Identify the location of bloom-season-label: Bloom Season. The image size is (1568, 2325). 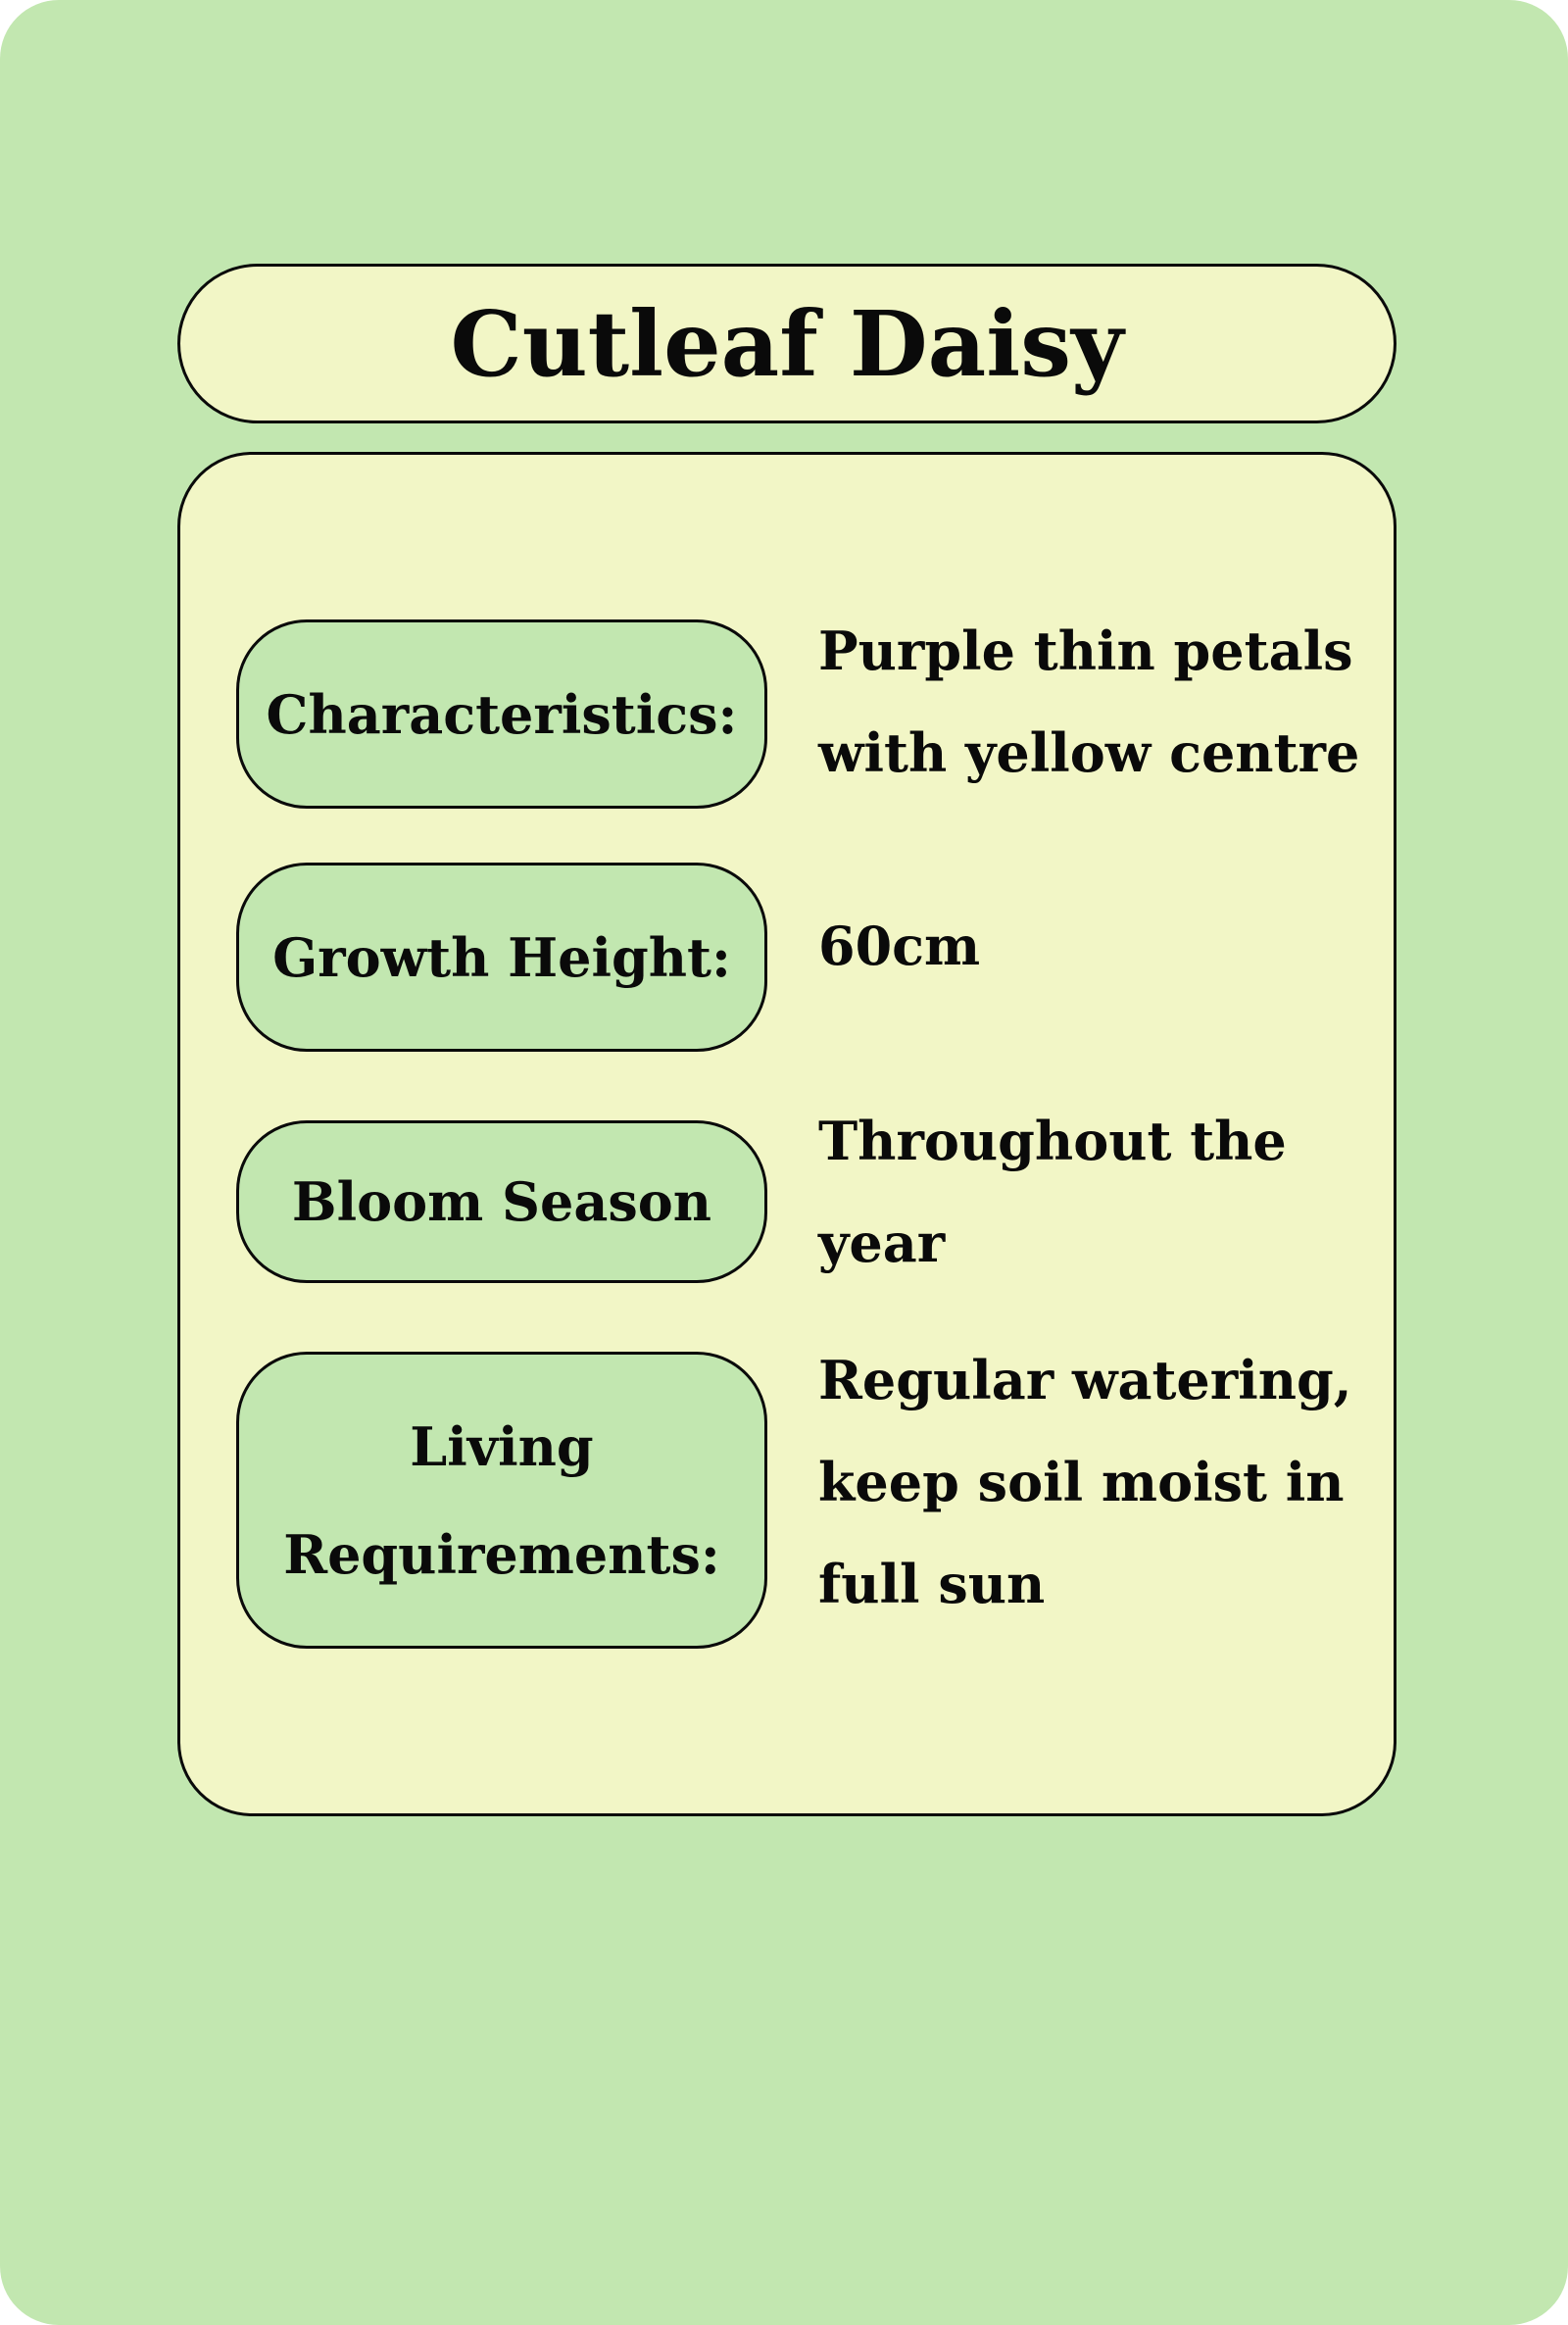
(501, 1201).